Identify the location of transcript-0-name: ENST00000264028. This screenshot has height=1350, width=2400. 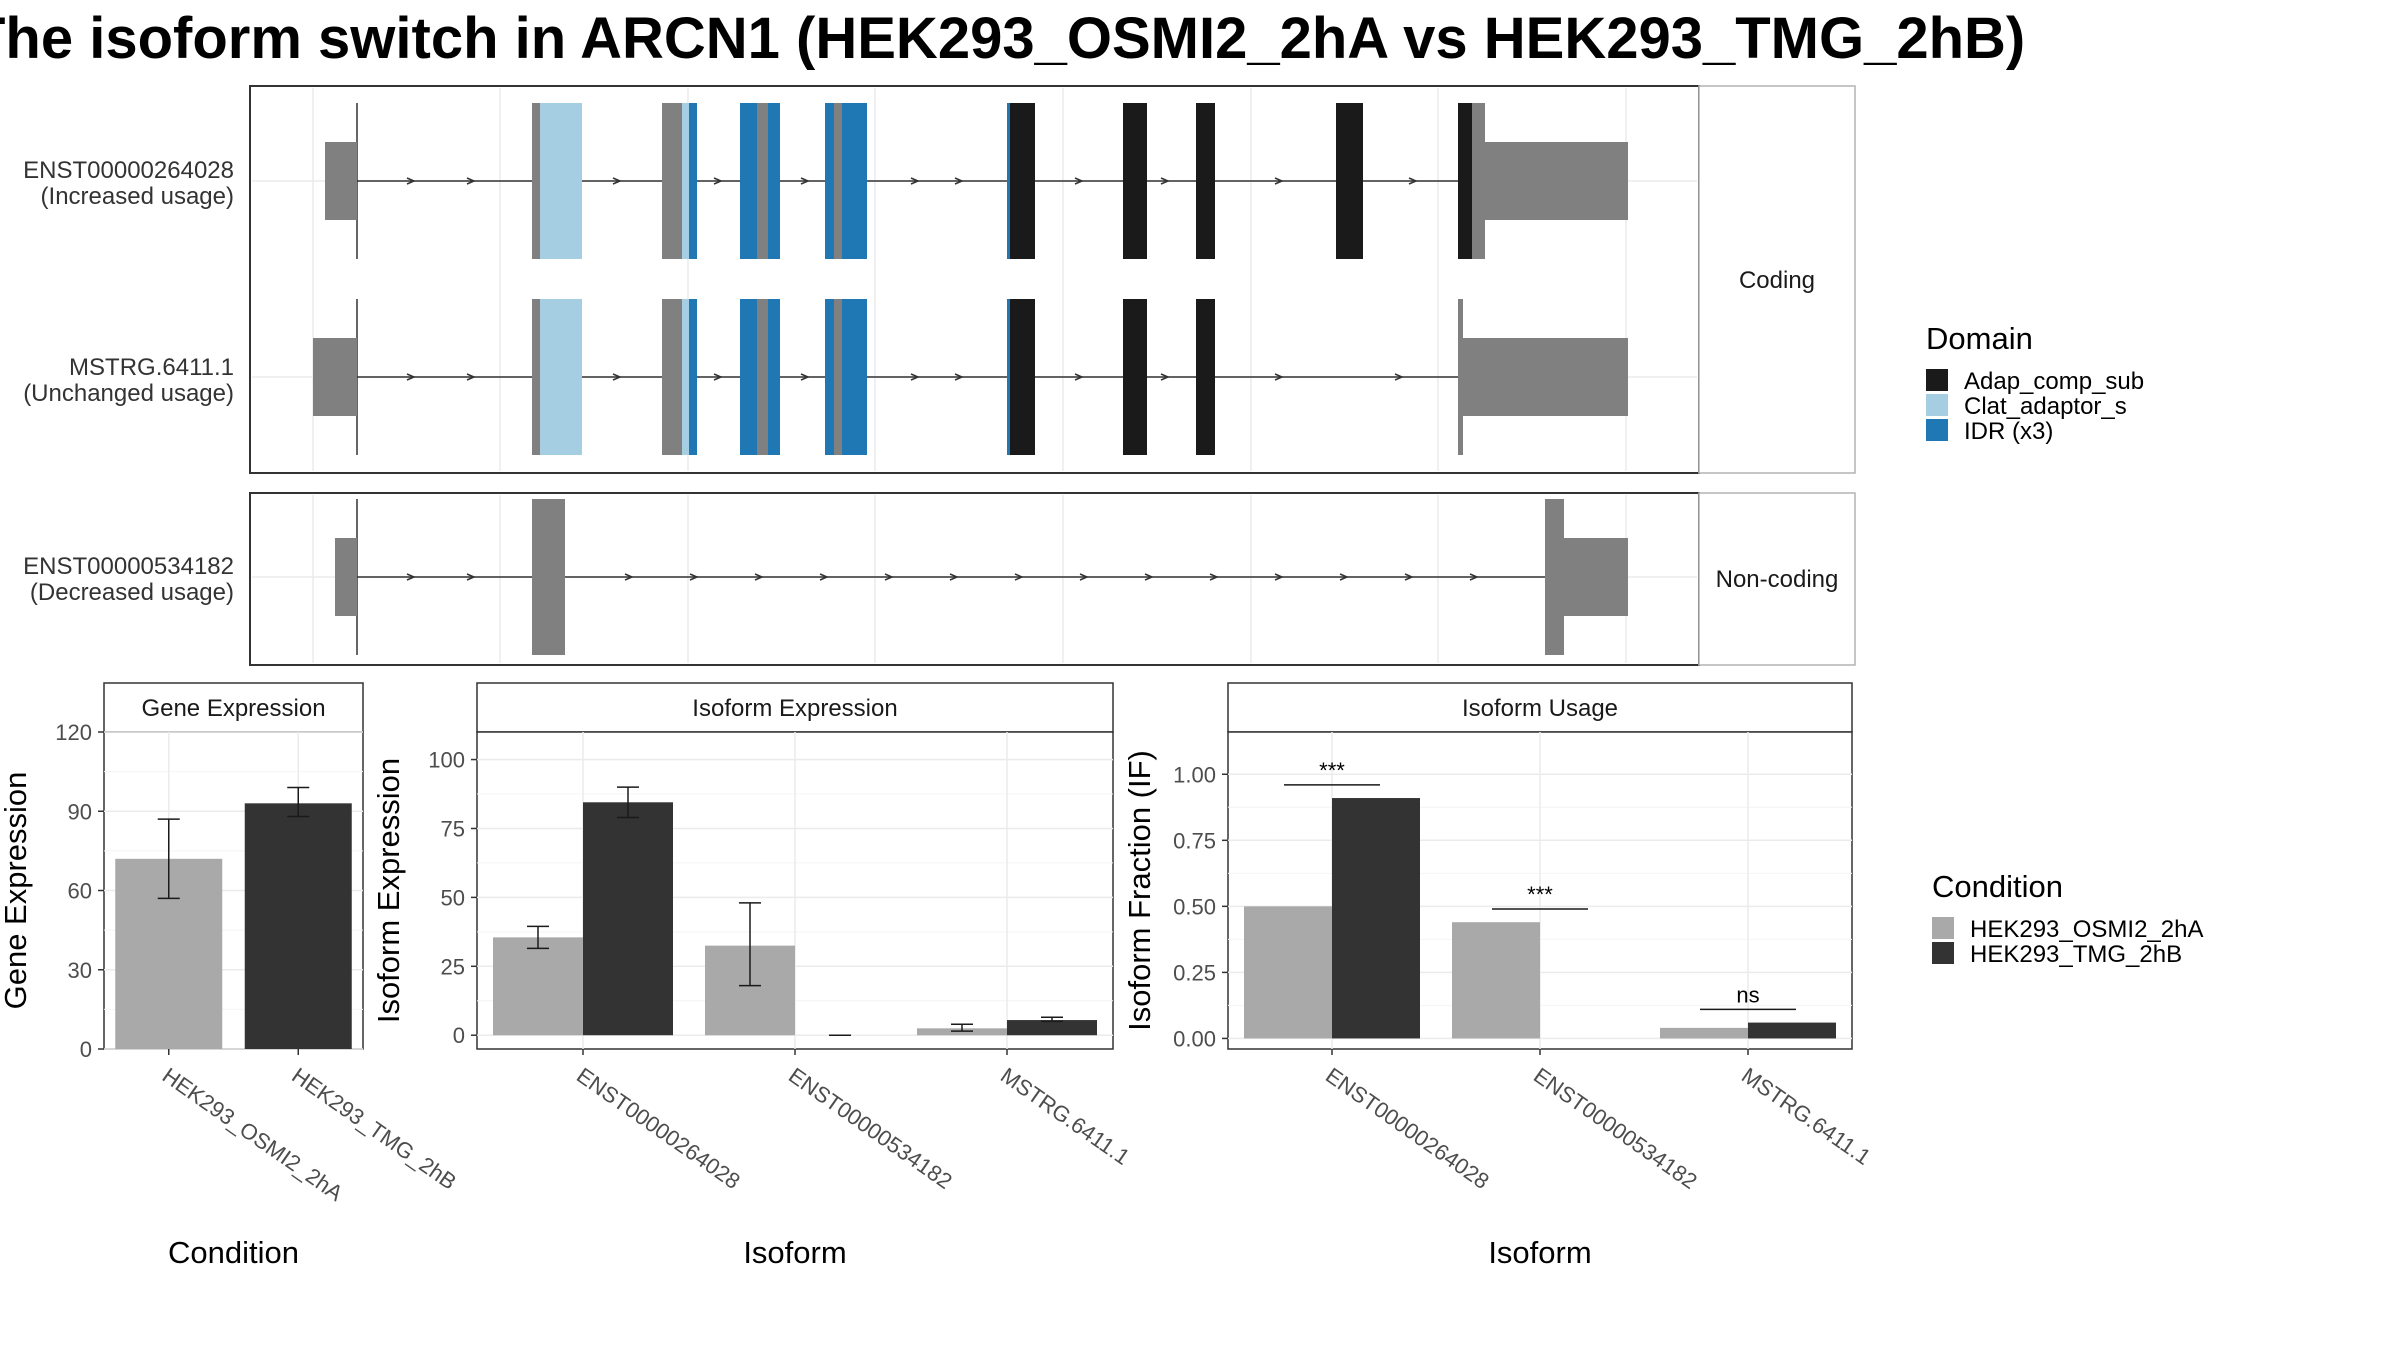
(128, 170).